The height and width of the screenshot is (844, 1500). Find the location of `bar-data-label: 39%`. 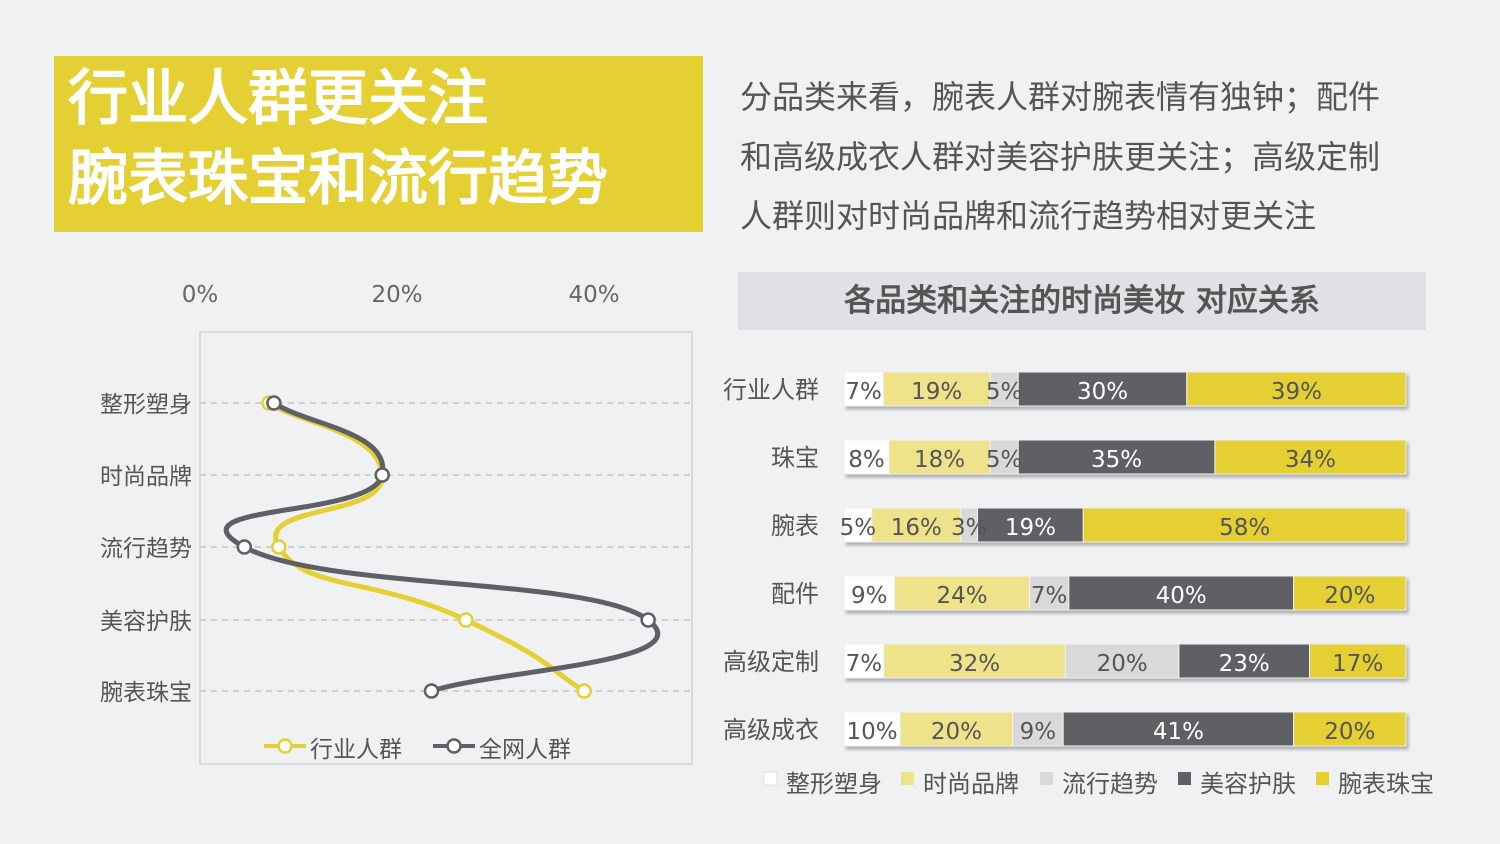

bar-data-label: 39% is located at coordinates (1296, 392).